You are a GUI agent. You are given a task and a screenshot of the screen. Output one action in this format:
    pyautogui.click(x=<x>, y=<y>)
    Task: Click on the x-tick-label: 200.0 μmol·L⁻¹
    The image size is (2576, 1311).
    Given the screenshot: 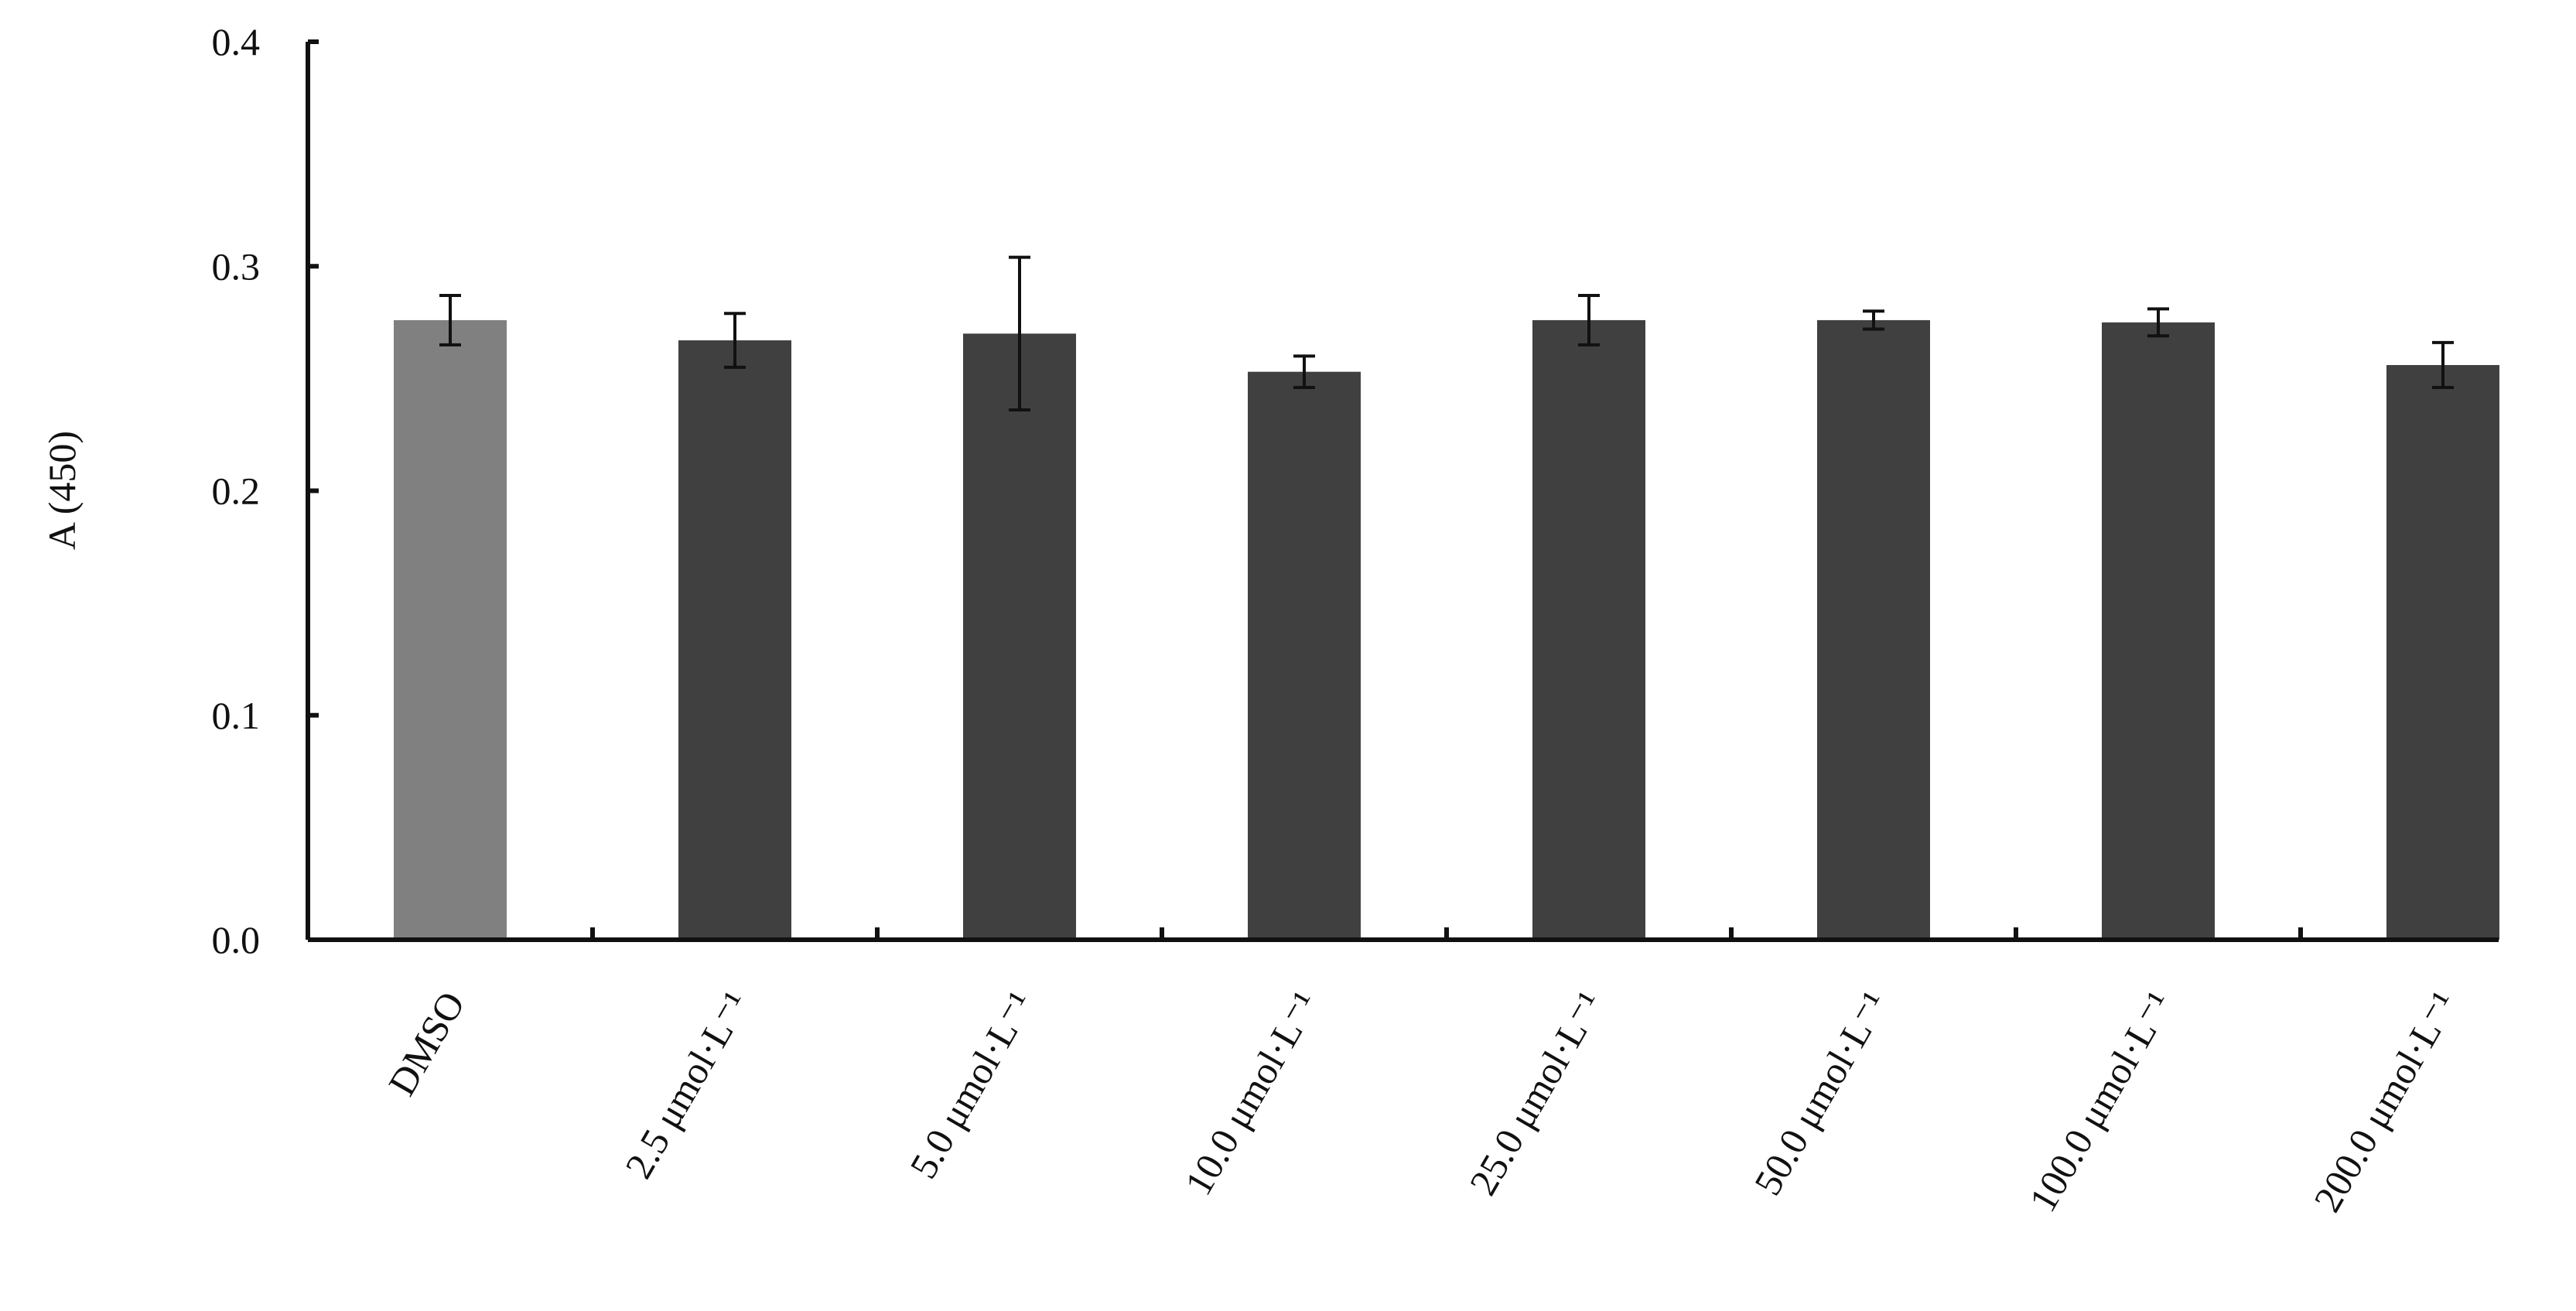 What is the action you would take?
    pyautogui.click(x=2385, y=1102)
    